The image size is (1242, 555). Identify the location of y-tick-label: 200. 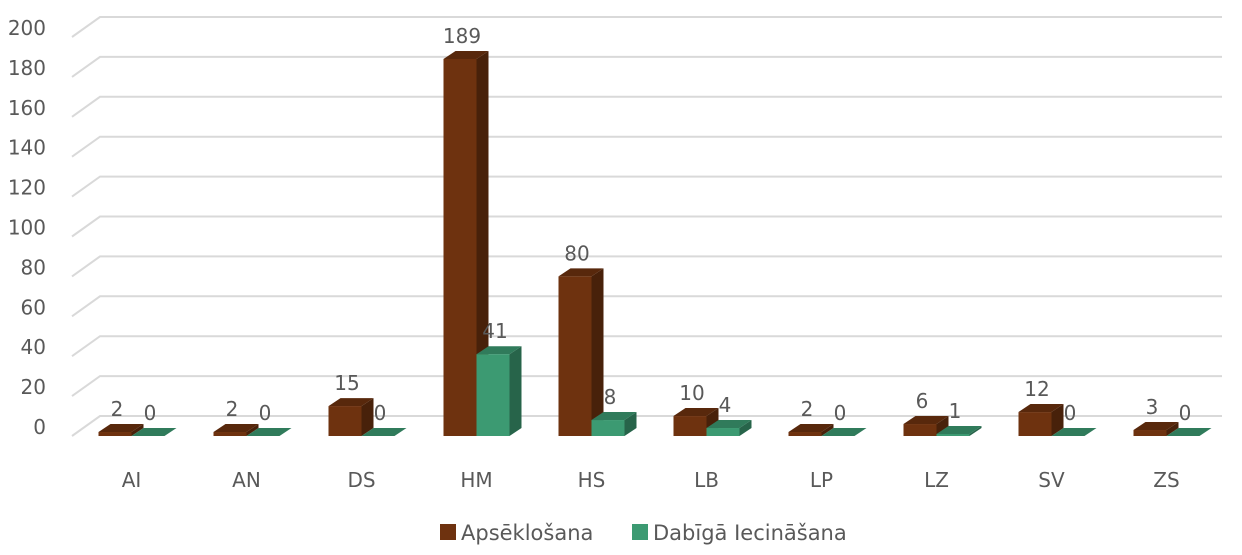
(27, 28).